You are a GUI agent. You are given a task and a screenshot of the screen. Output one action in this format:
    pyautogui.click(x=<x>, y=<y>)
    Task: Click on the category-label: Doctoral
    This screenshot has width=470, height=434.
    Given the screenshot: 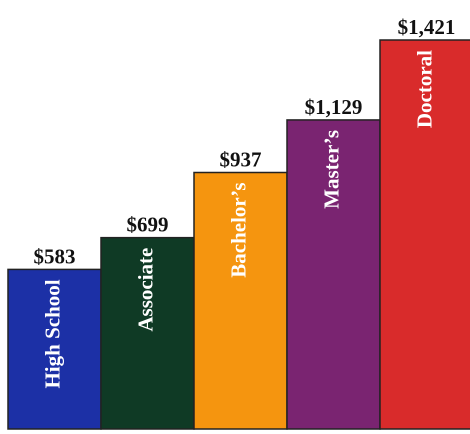 What is the action you would take?
    pyautogui.click(x=424, y=89)
    